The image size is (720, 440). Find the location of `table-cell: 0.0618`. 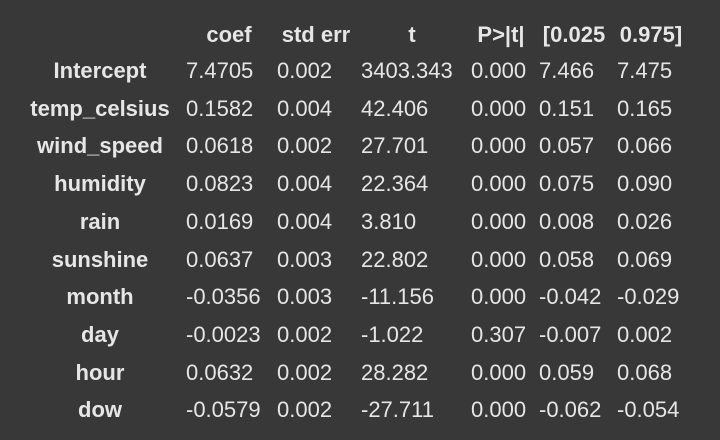

table-cell: 0.0618 is located at coordinates (220, 146).